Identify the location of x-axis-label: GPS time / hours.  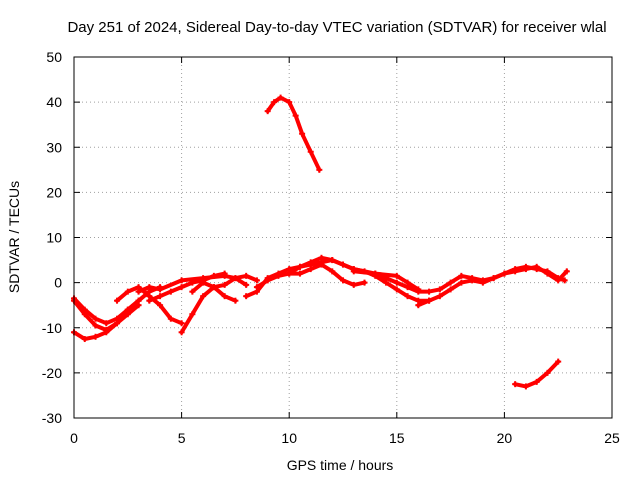
(340, 465).